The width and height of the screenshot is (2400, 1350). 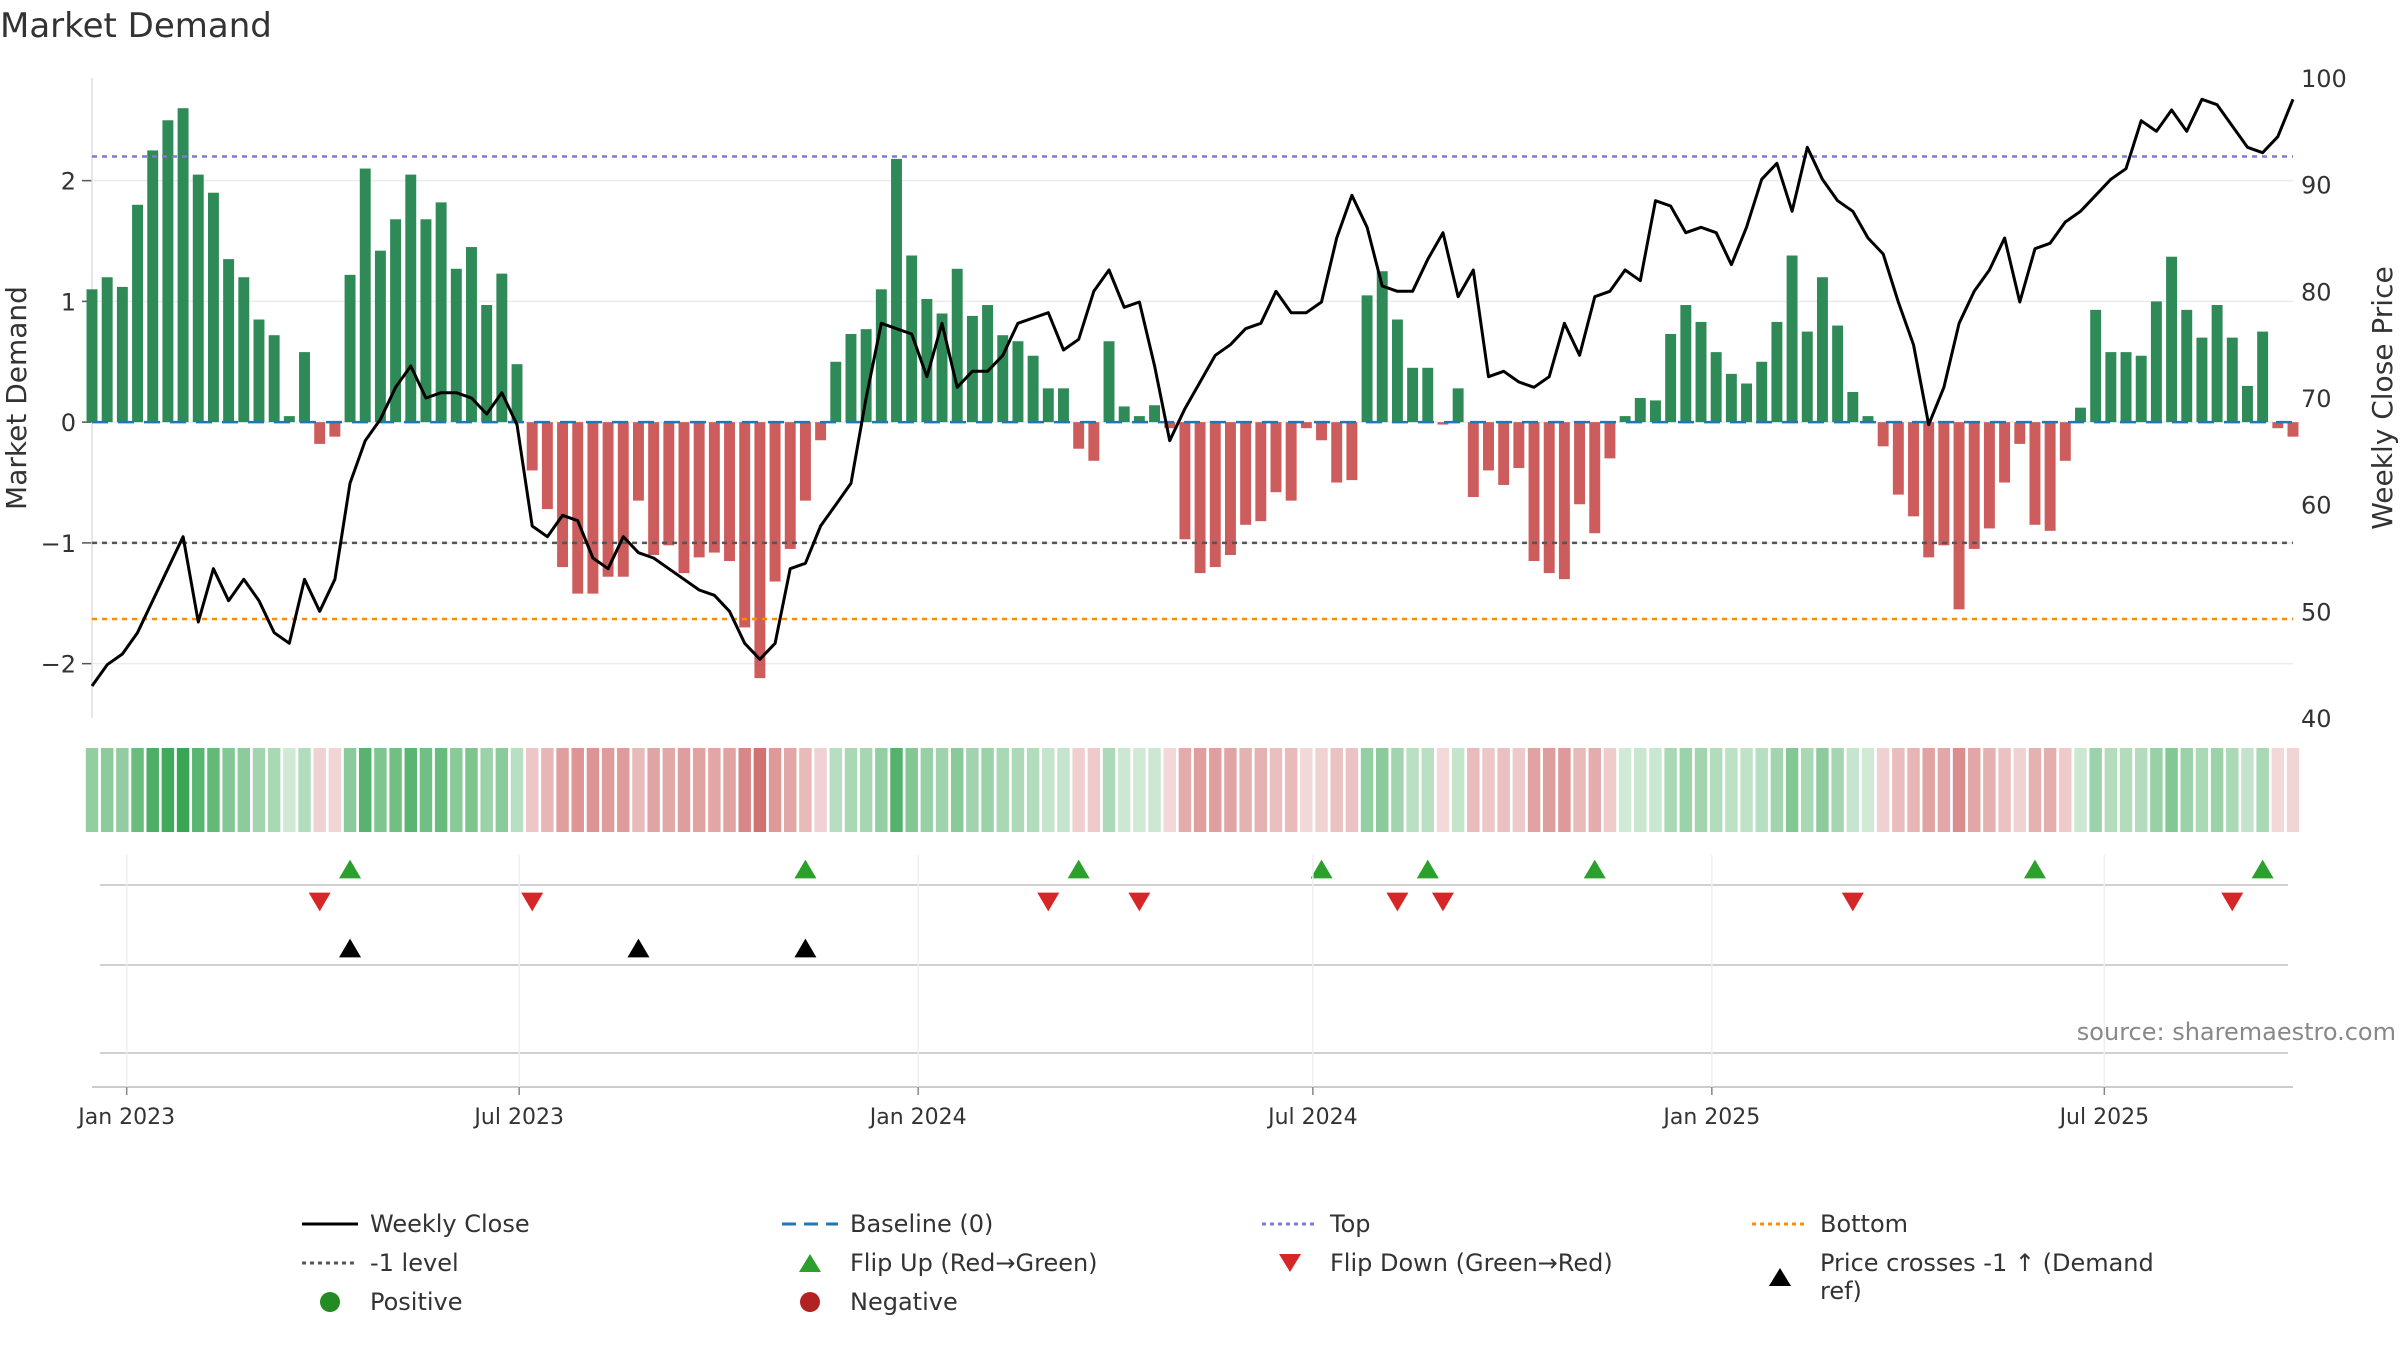 What do you see at coordinates (136, 26) in the screenshot?
I see `chart-title: Market Demand` at bounding box center [136, 26].